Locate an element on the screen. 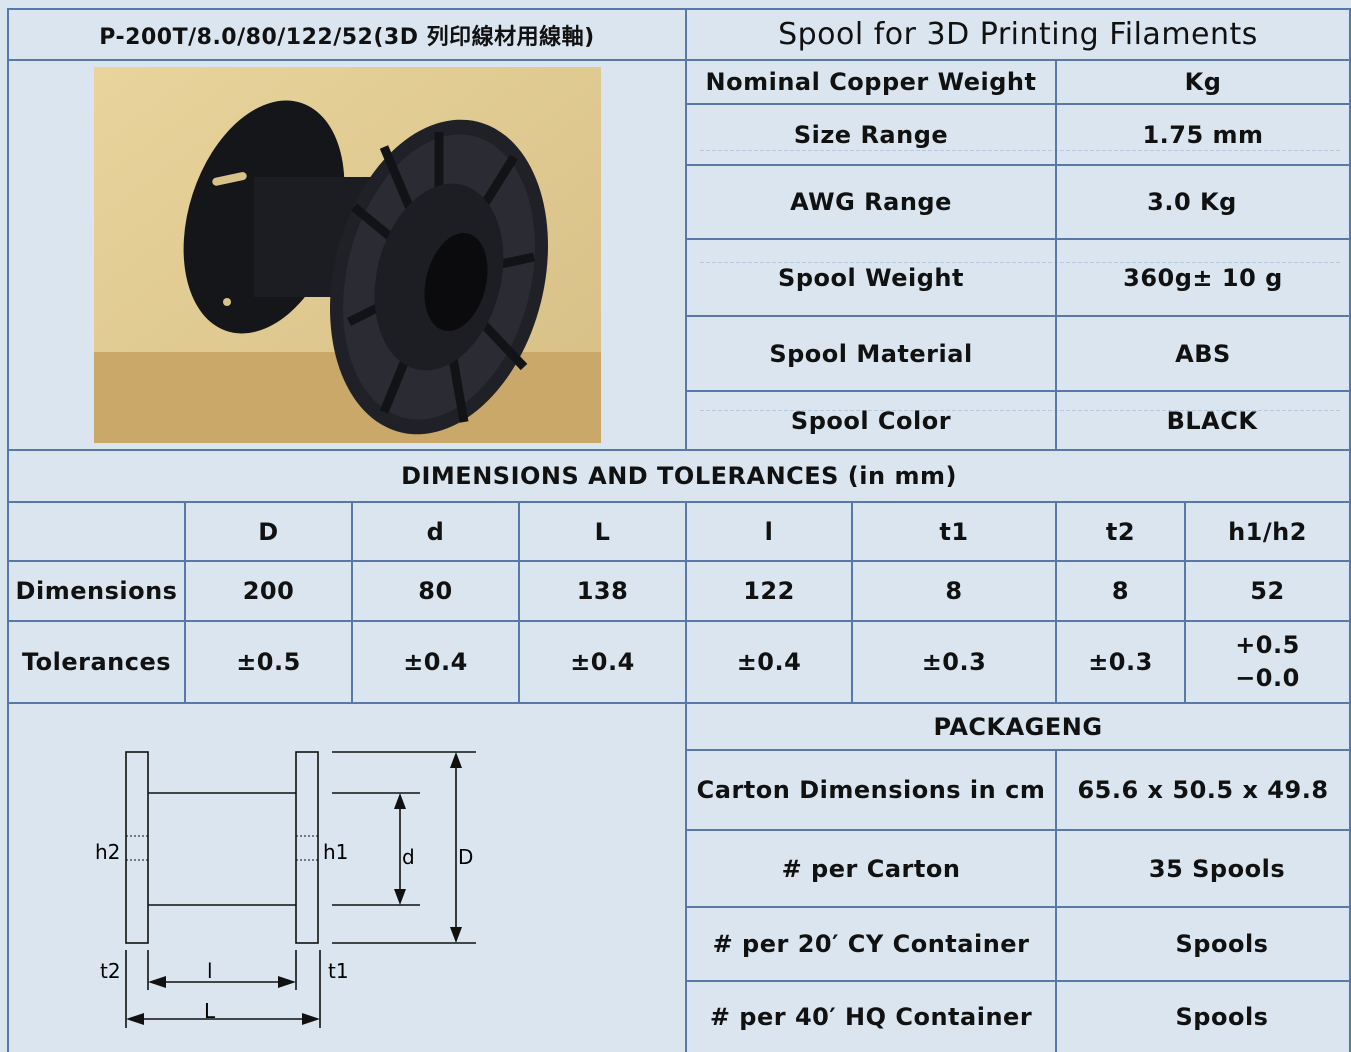 The height and width of the screenshot is (1052, 1351). spec-label: Spool Material is located at coordinates (871, 353).